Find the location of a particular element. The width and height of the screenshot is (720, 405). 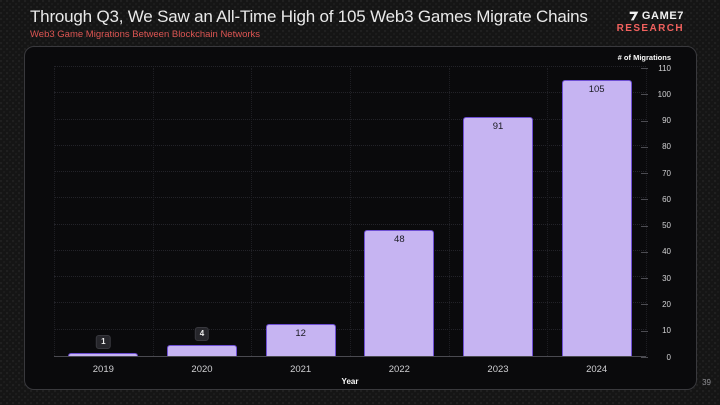

y-tick-label: 40 is located at coordinates (666, 252).